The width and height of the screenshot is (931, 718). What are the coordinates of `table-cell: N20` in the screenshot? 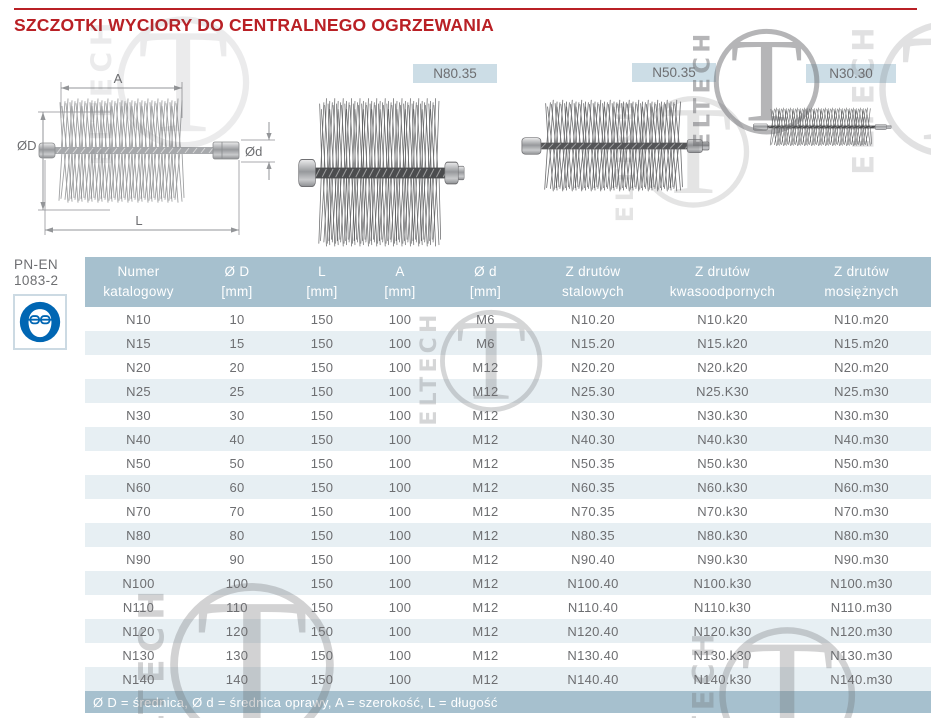 It's located at (138, 367).